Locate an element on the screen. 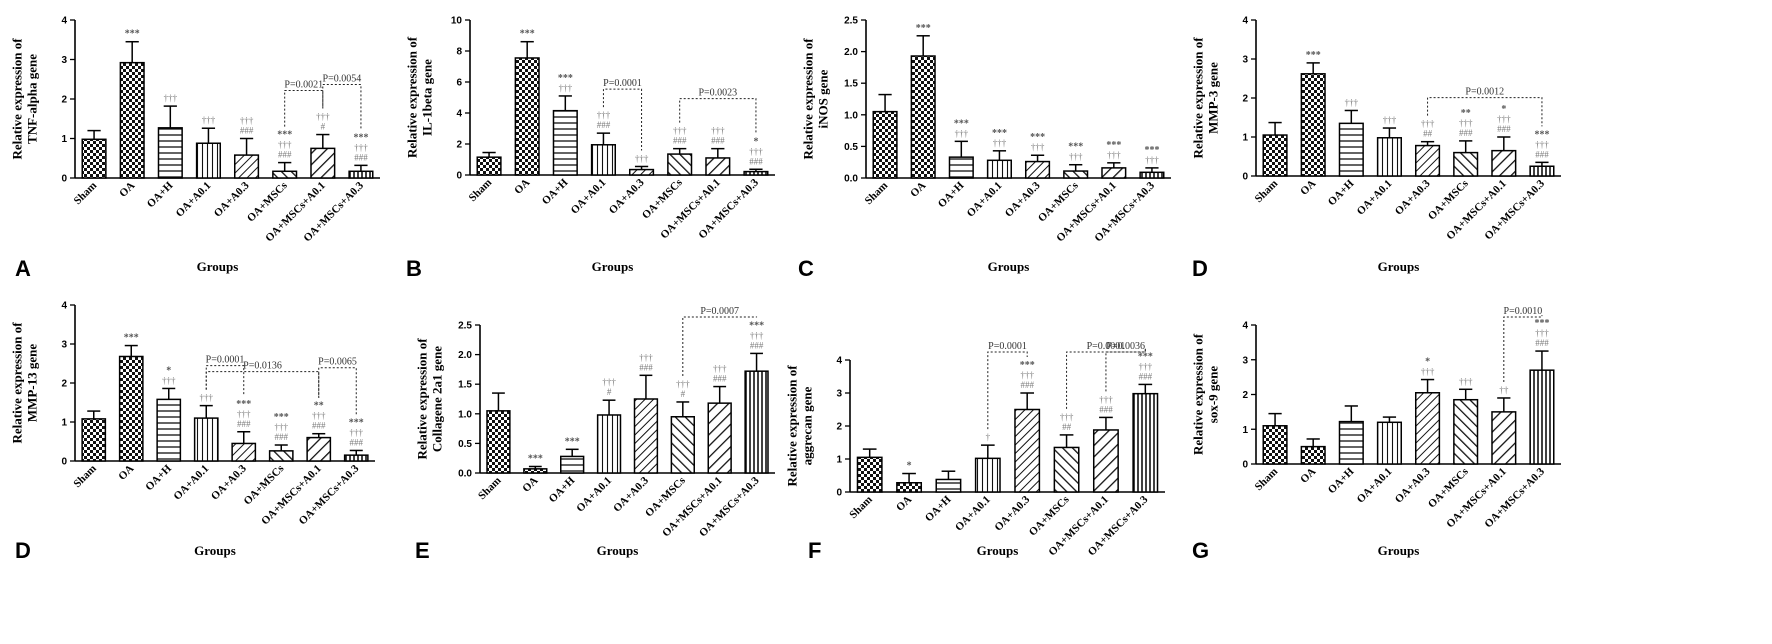 The height and width of the screenshot is (644, 1772). y-tick-label: 8 is located at coordinates (459, 52).